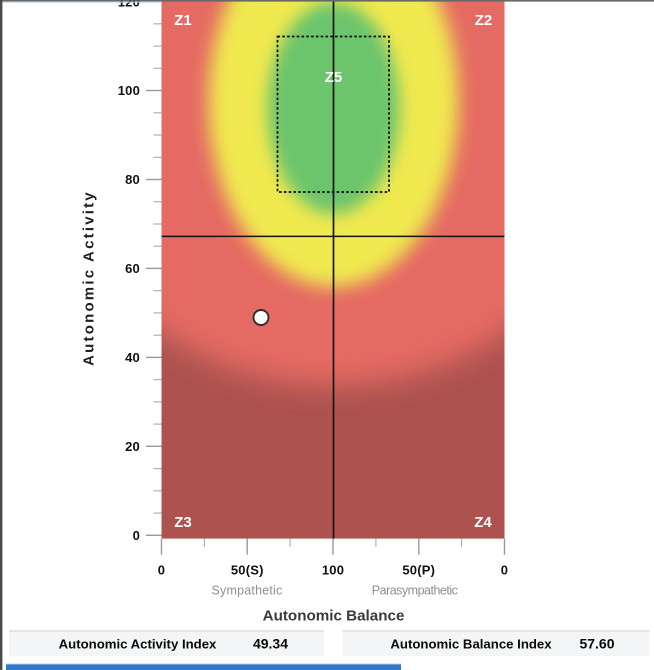 This screenshot has height=670, width=654. I want to click on svg-text: Z2, so click(484, 20).